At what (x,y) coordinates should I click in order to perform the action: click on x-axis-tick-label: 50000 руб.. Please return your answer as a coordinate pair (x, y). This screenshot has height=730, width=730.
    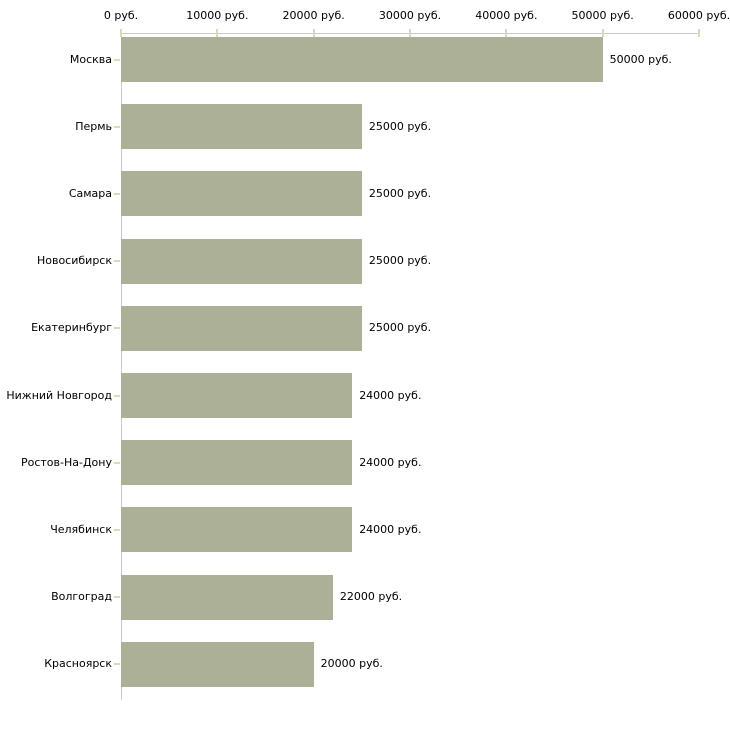
    Looking at the image, I should click on (602, 15).